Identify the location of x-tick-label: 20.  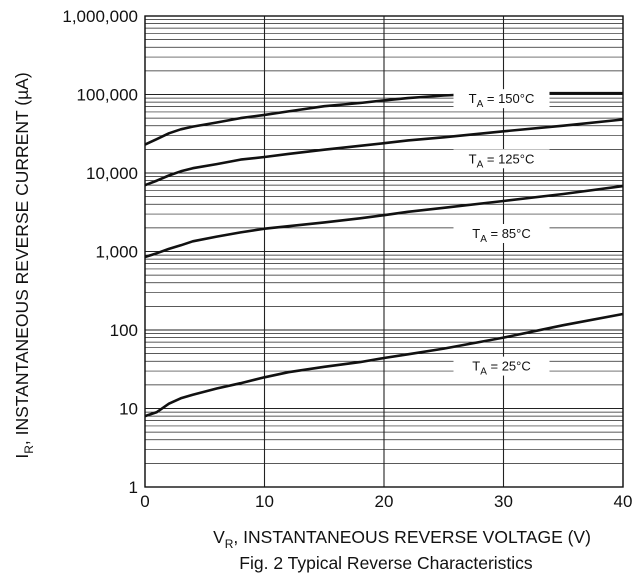
(384, 501).